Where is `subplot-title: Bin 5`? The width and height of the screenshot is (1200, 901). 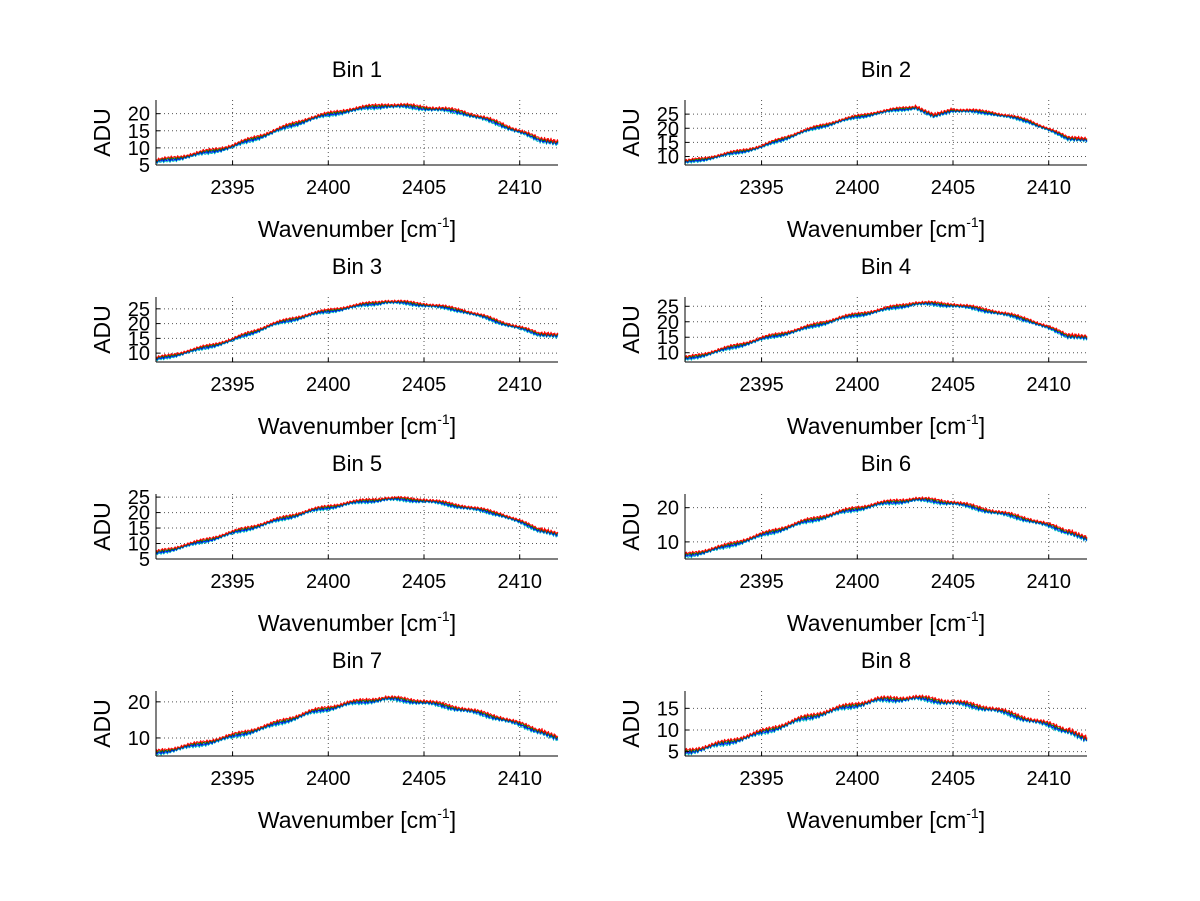
subplot-title: Bin 5 is located at coordinates (357, 463).